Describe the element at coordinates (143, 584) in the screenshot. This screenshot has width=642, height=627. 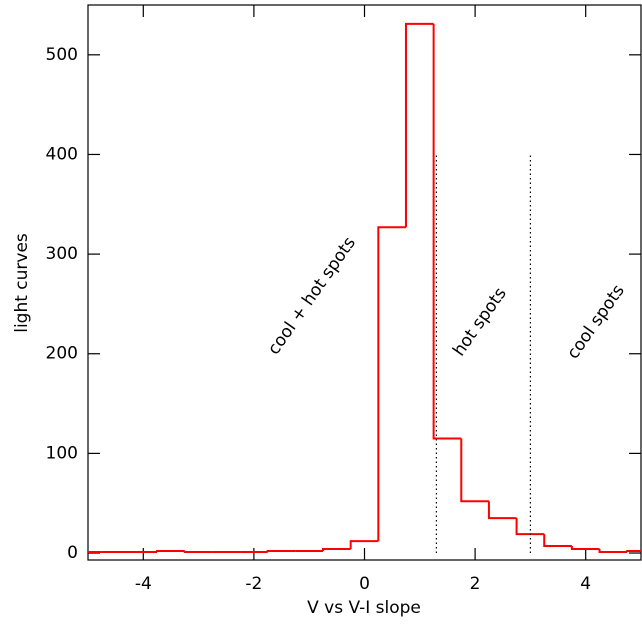
I see `x-tick-label: -4` at that location.